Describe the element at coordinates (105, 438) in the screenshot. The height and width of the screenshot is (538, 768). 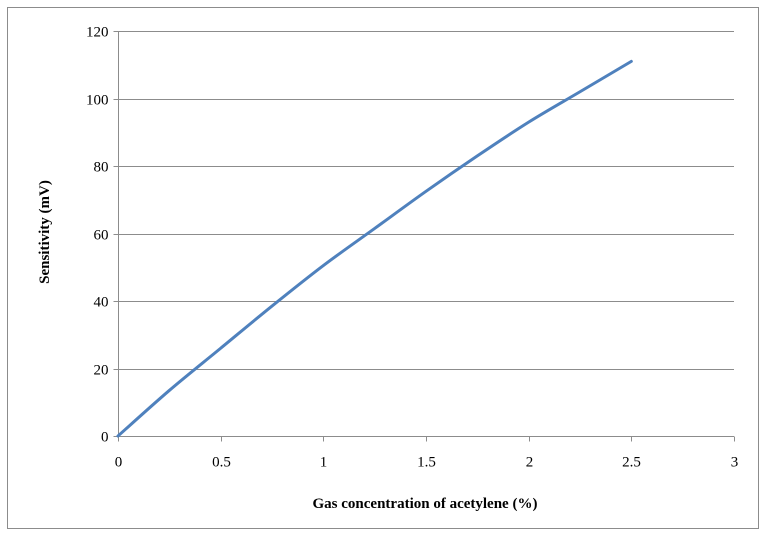
I see `y-tick-label: 0` at that location.